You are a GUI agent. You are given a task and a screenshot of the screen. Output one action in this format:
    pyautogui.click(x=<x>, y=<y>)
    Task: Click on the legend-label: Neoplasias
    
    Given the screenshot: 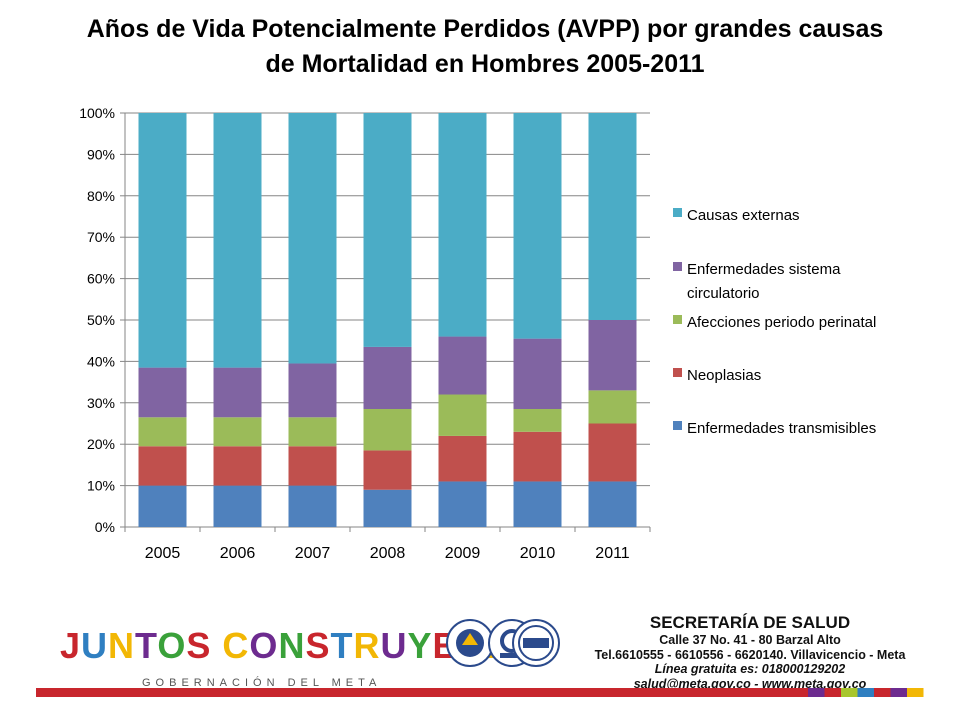 What is the action you would take?
    pyautogui.click(x=724, y=375)
    